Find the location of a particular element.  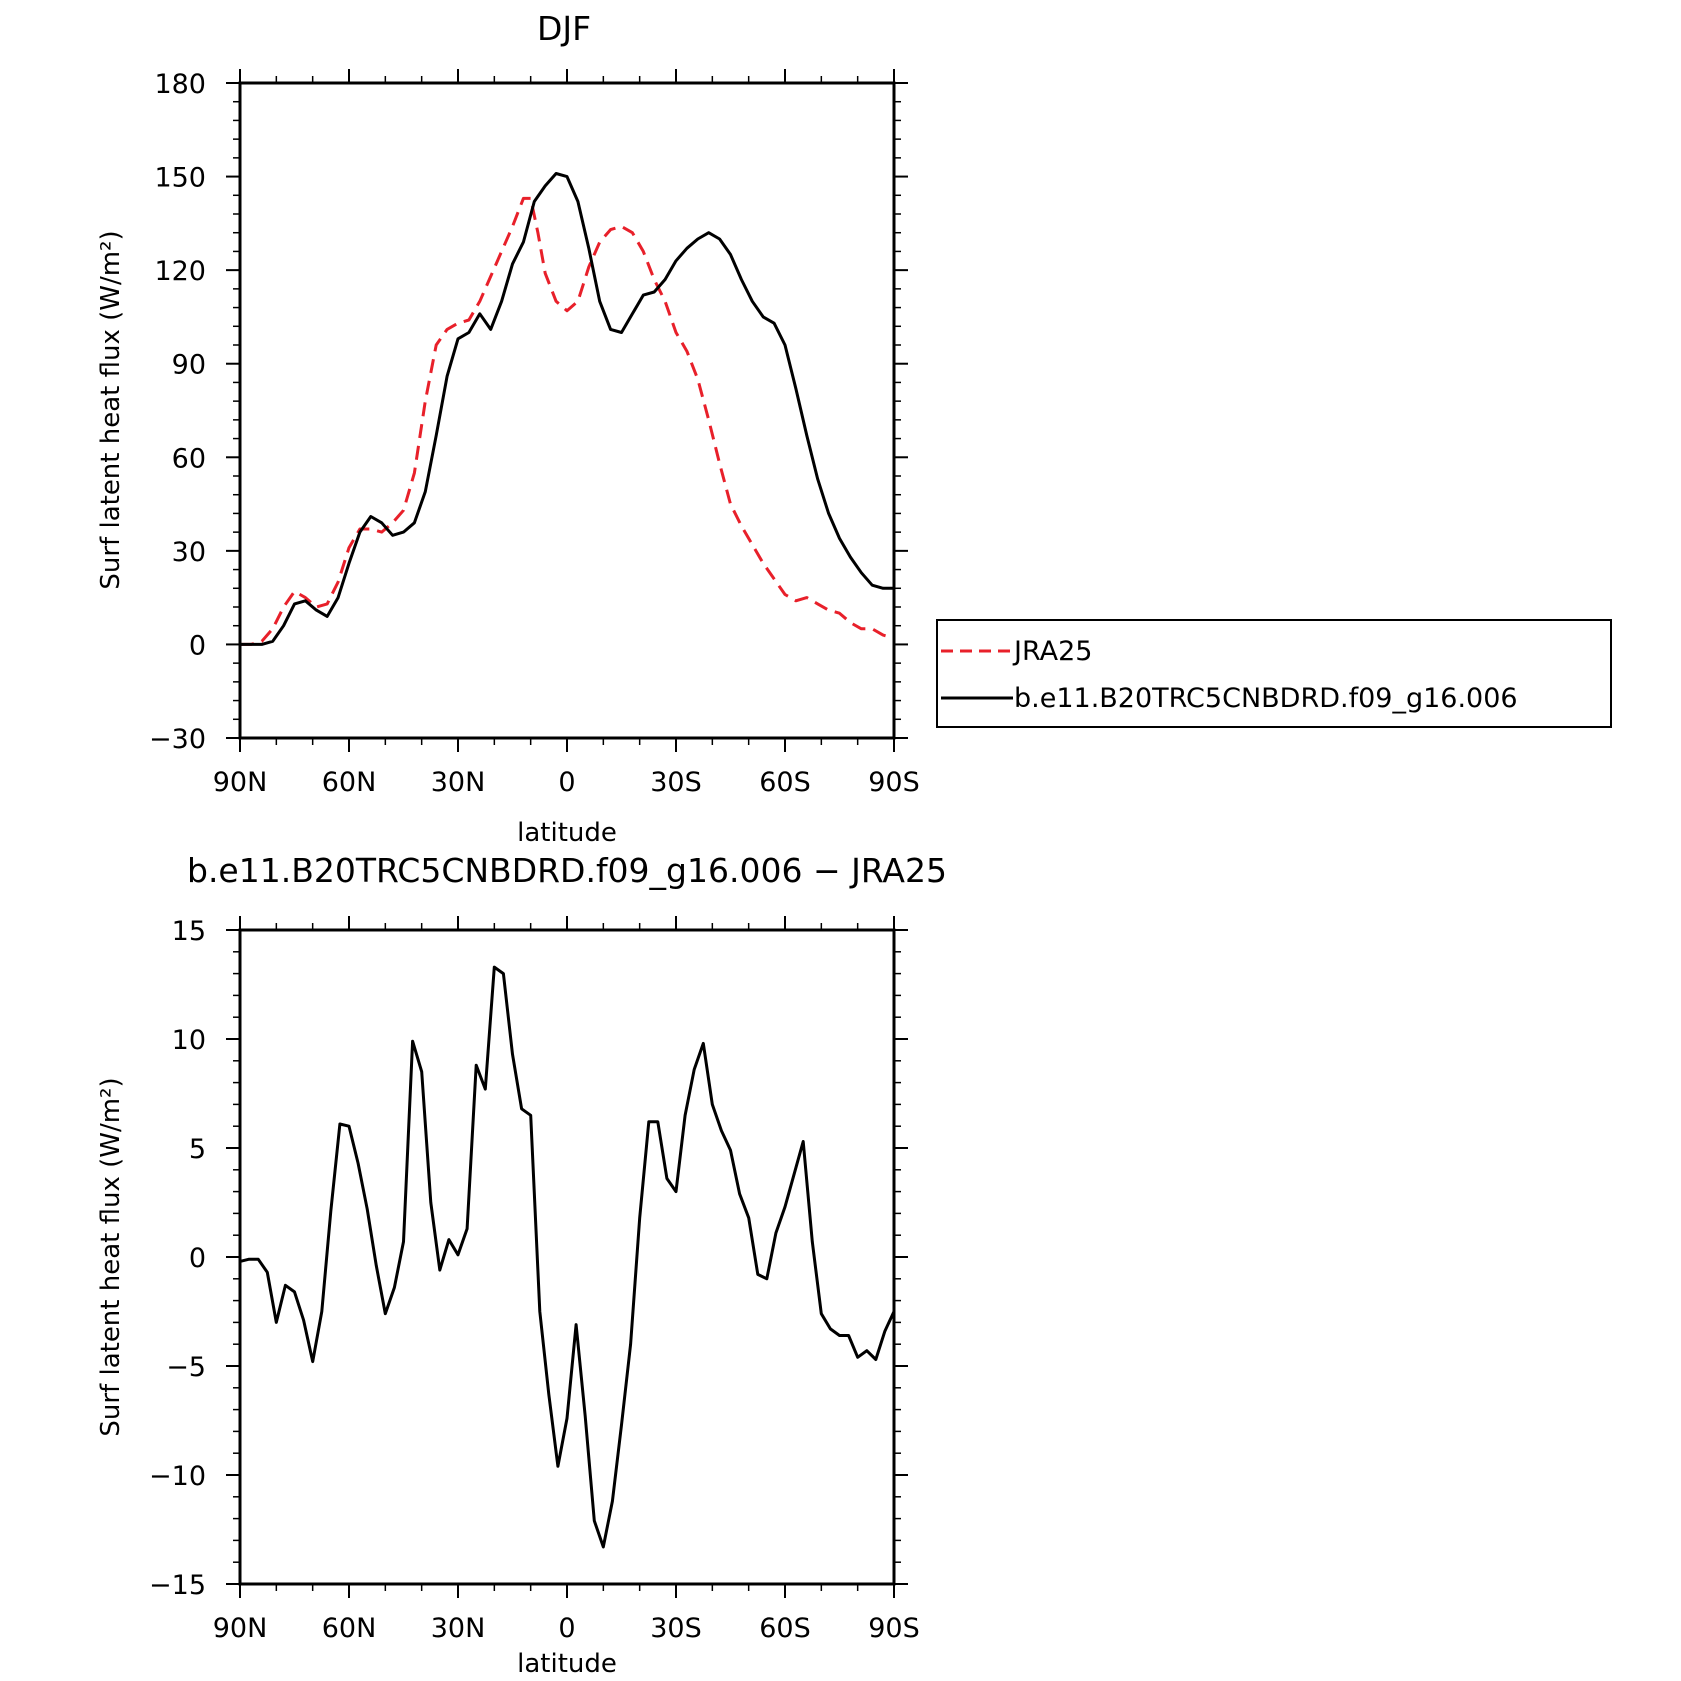

panel1-x-tick-labels: 90N 60N 30N 0 30S 60S 90S is located at coordinates (566, 782).